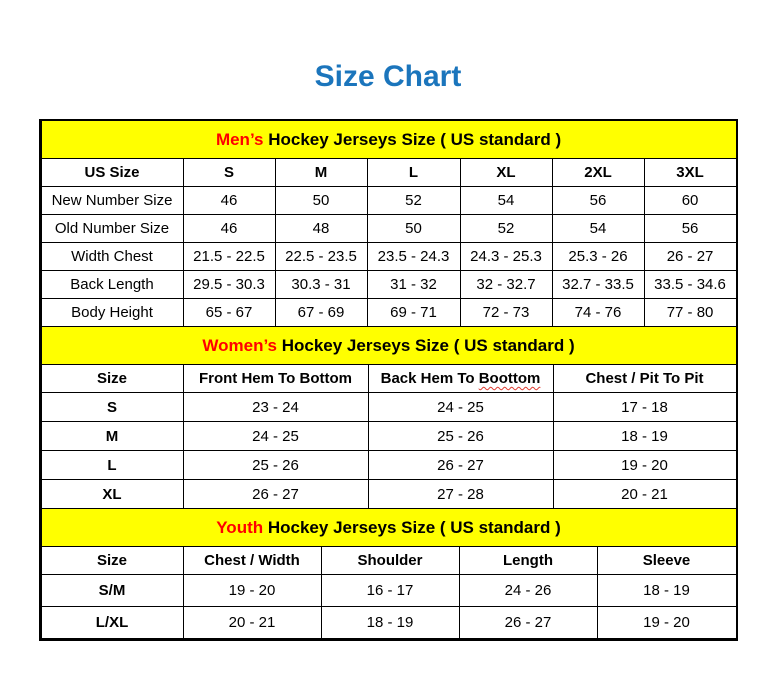 This screenshot has height=692, width=776. Describe the element at coordinates (112, 590) in the screenshot. I see `youth-row-label: S/M` at that location.